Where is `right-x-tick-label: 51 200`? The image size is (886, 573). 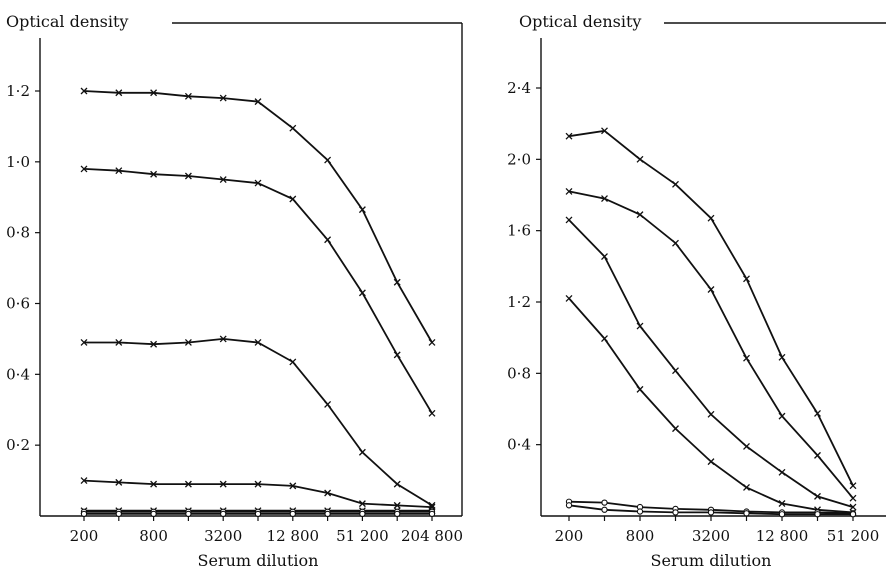
right-x-tick-label: 51 200 is located at coordinates (853, 536).